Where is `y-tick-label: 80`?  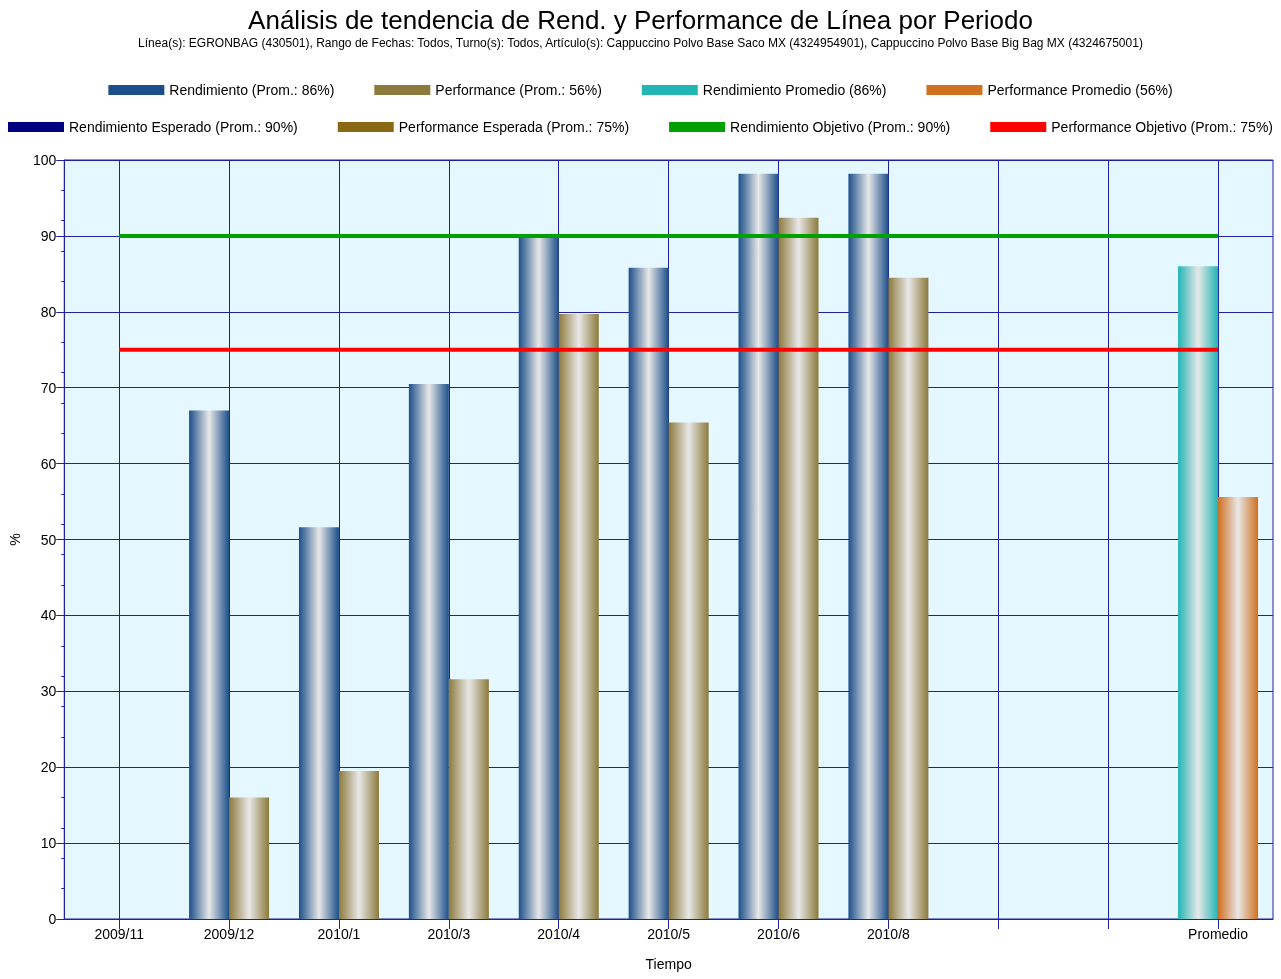
y-tick-label: 80 is located at coordinates (48, 311).